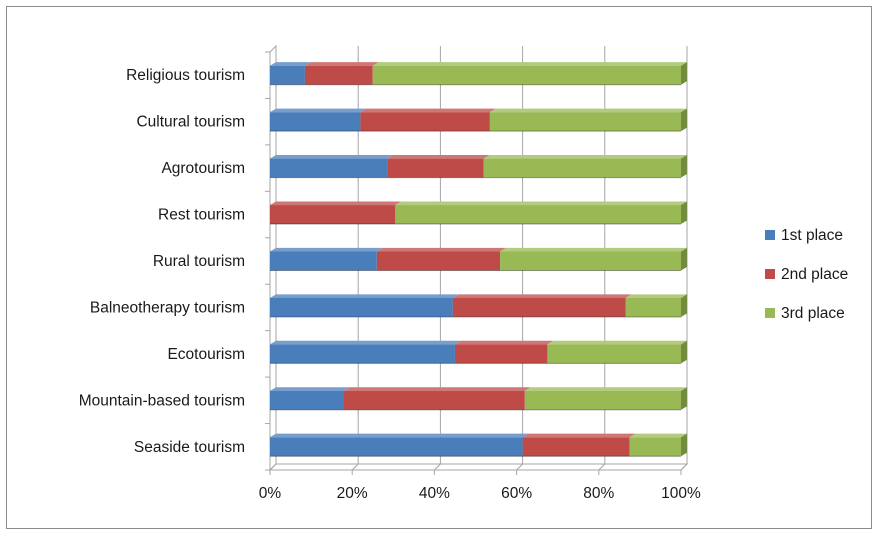 The image size is (879, 536). What do you see at coordinates (812, 235) in the screenshot?
I see `legend-label: 1st place` at bounding box center [812, 235].